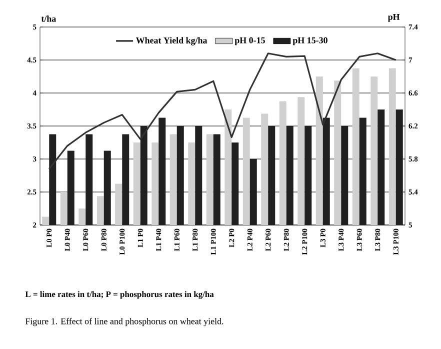  Describe the element at coordinates (394, 18) in the screenshot. I see `y2-axis-title: pH` at that location.